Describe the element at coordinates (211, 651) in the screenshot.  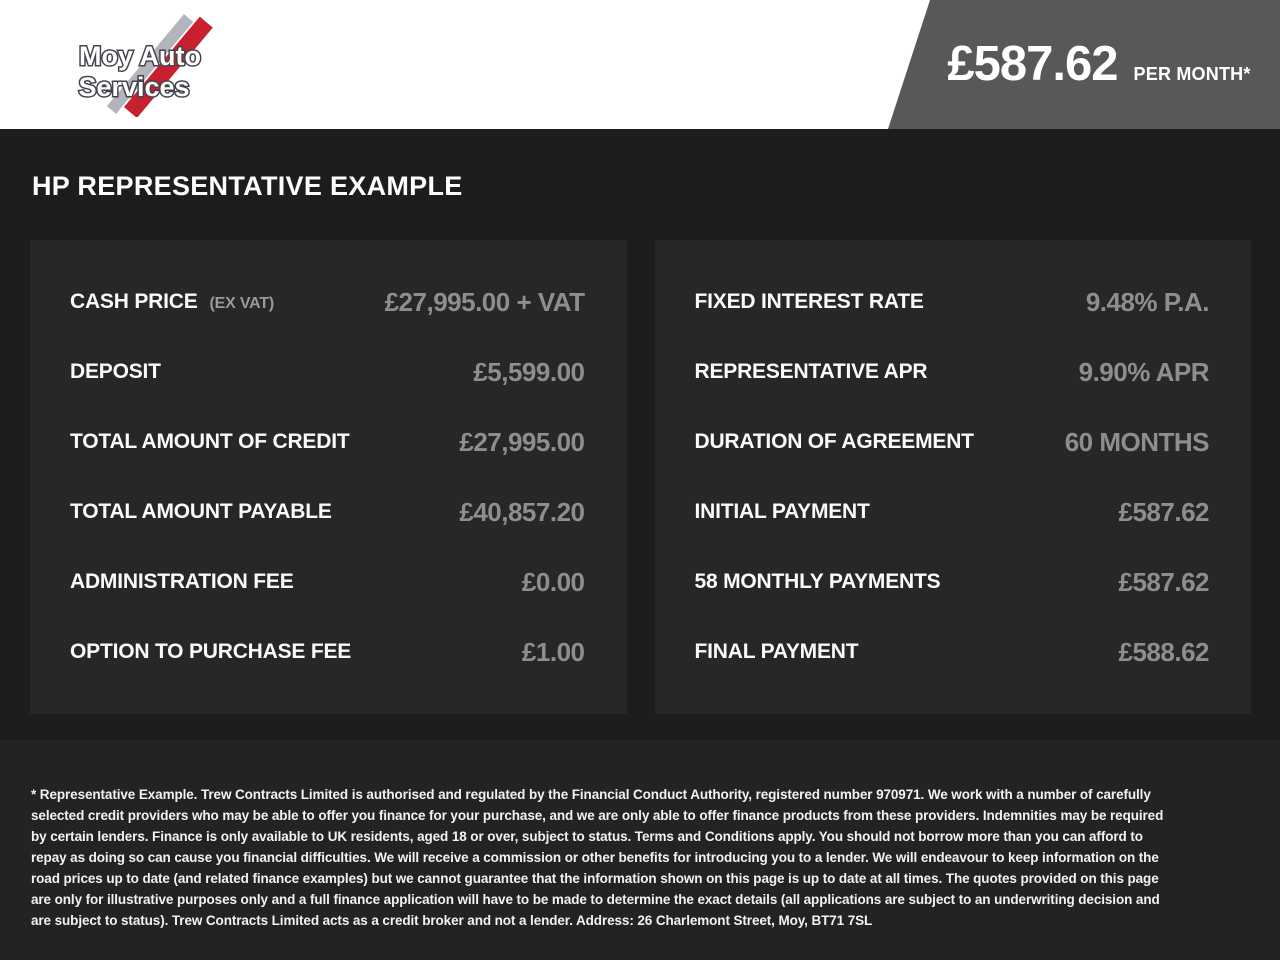
I see `row-label: OPTION TO PURCHASE FEE` at that location.